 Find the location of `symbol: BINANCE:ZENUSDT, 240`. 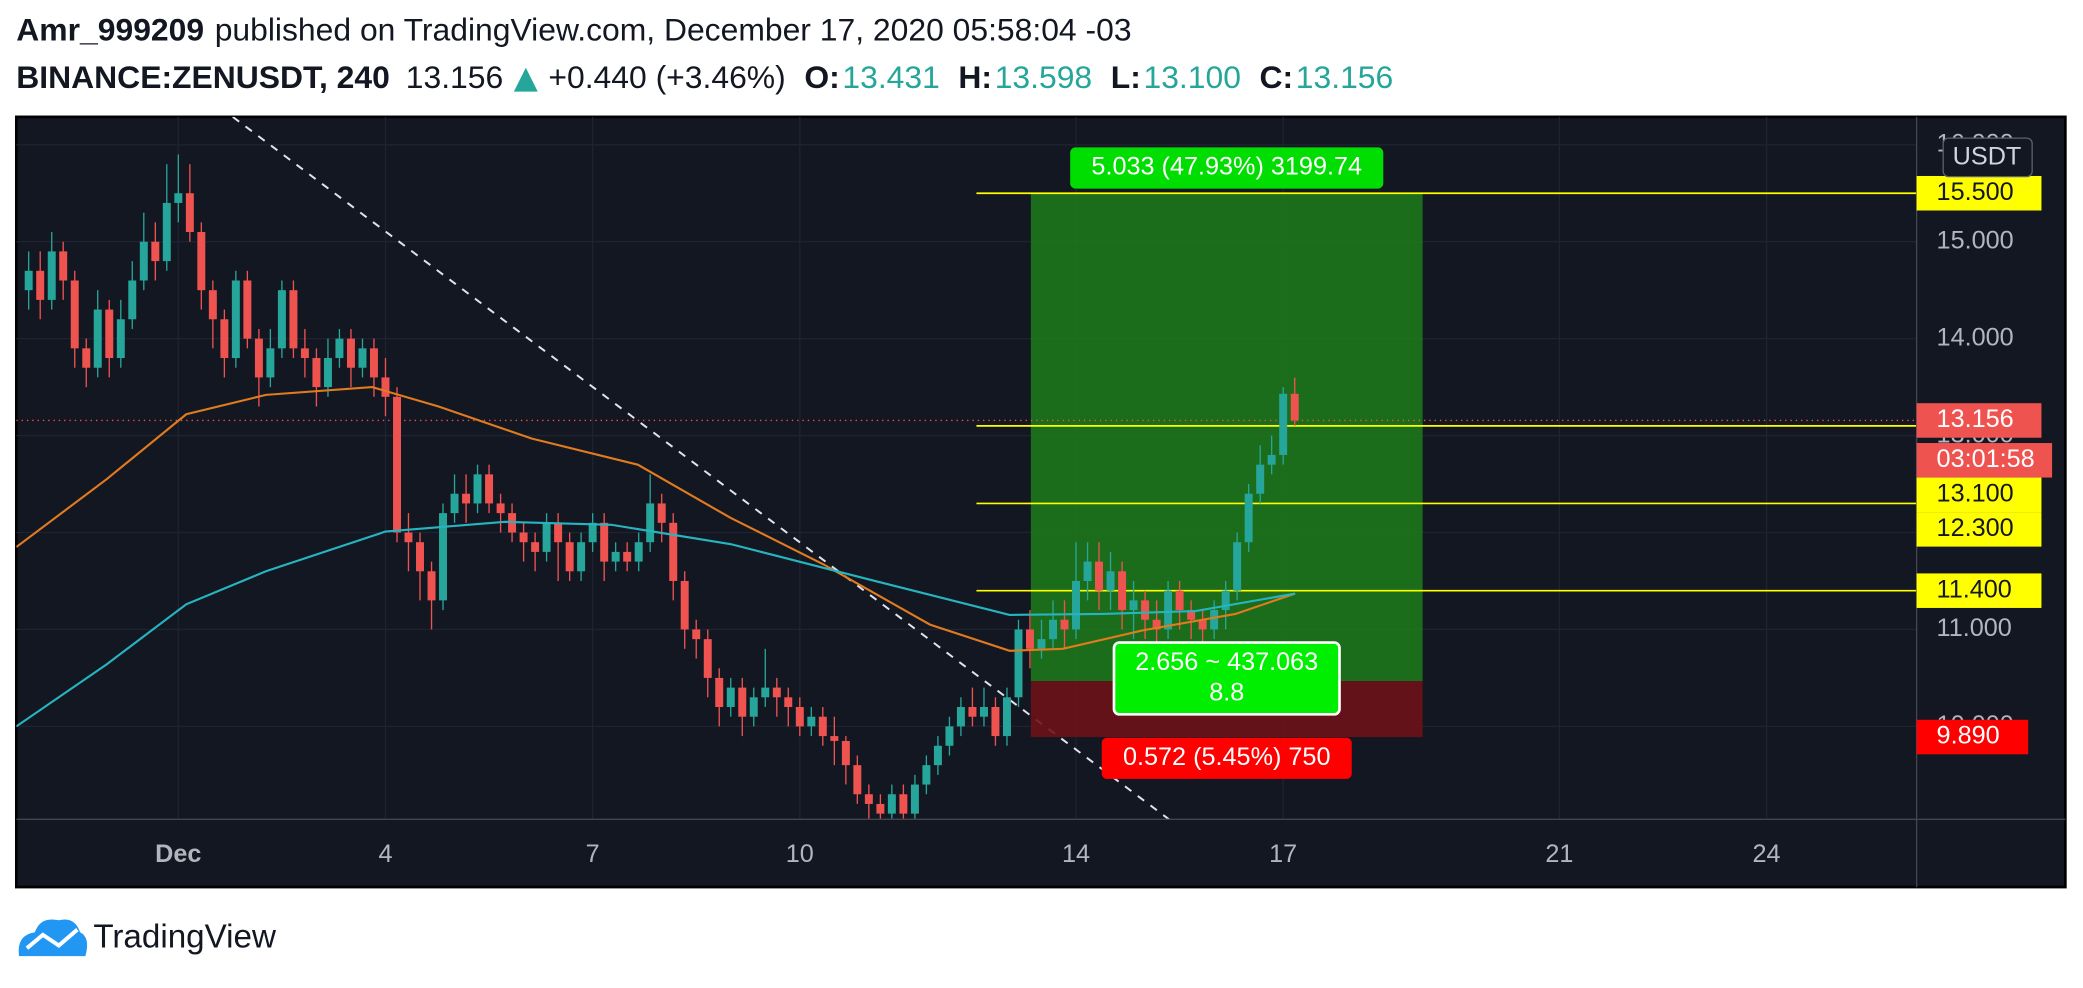

symbol: BINANCE:ZENUSDT, 240 is located at coordinates (203, 77).